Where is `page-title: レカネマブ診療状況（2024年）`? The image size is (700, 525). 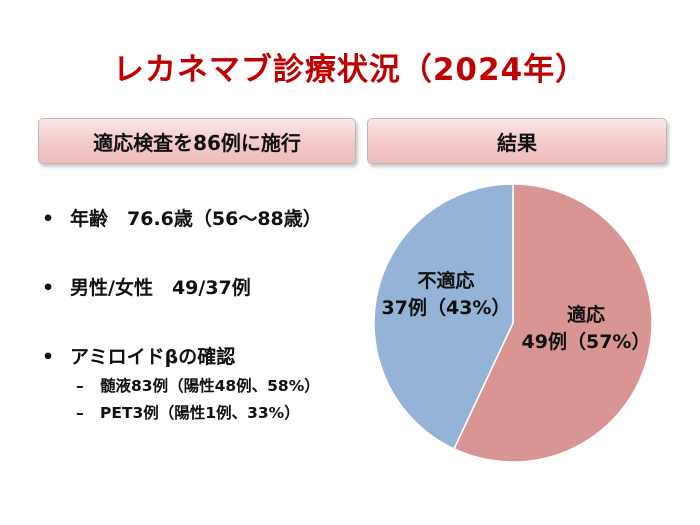 page-title: レカネマブ診療状況（2024年） is located at coordinates (350, 70).